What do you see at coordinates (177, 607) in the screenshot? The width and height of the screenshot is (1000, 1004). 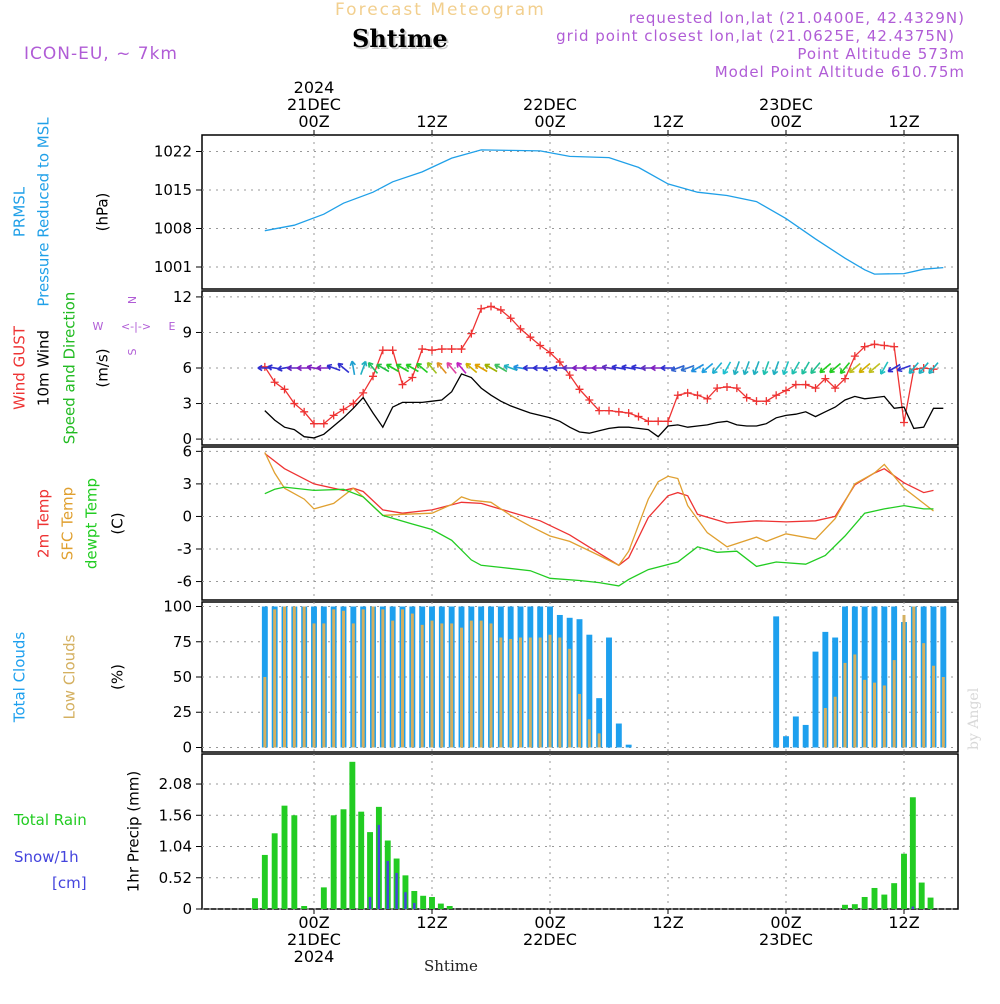 I see `y-tick-label: 100` at bounding box center [177, 607].